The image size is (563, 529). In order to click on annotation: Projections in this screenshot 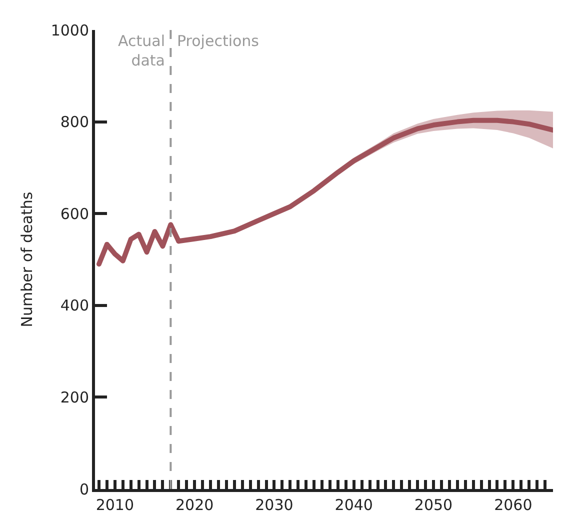, I will do `click(218, 41)`.